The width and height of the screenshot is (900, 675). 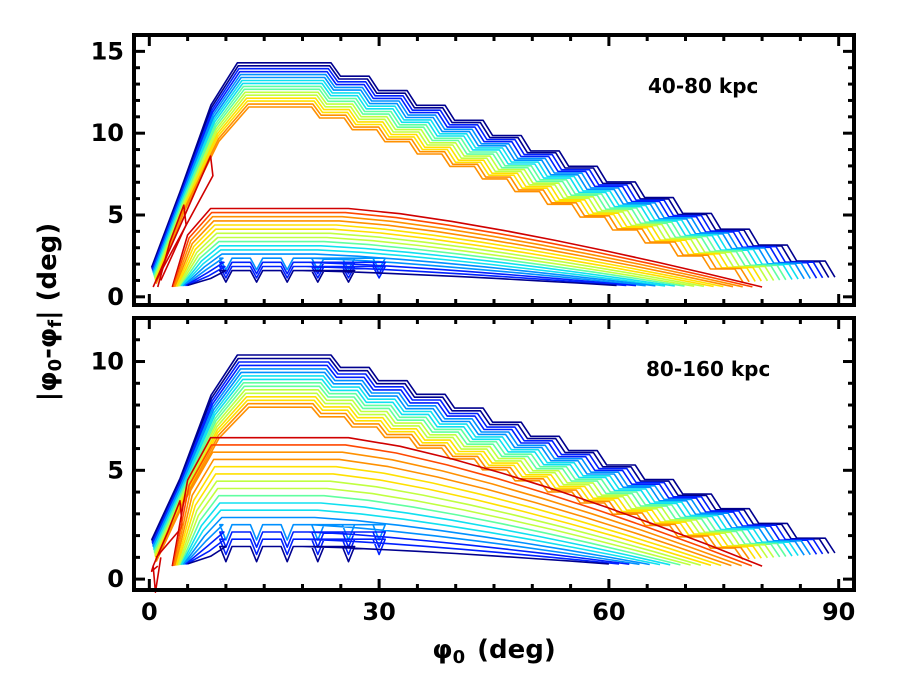 I want to click on x-axis-label: φ0 (deg), so click(x=494, y=651).